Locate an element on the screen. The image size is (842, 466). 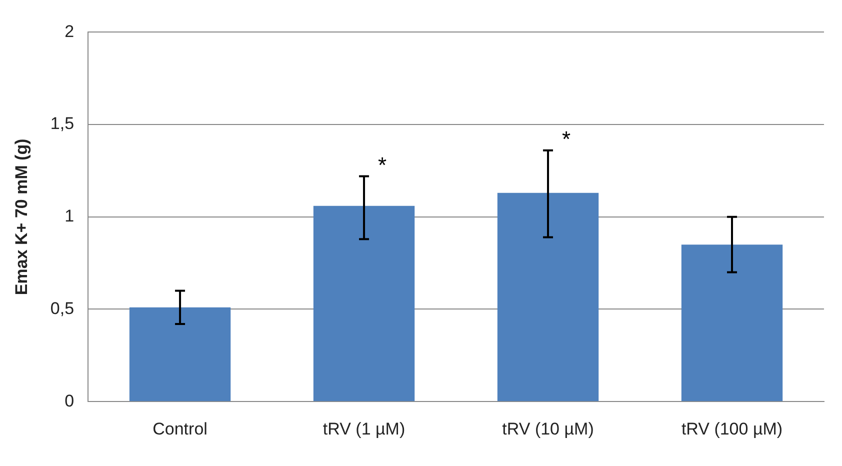
y-tick-label: 0,5 is located at coordinates (62, 308).